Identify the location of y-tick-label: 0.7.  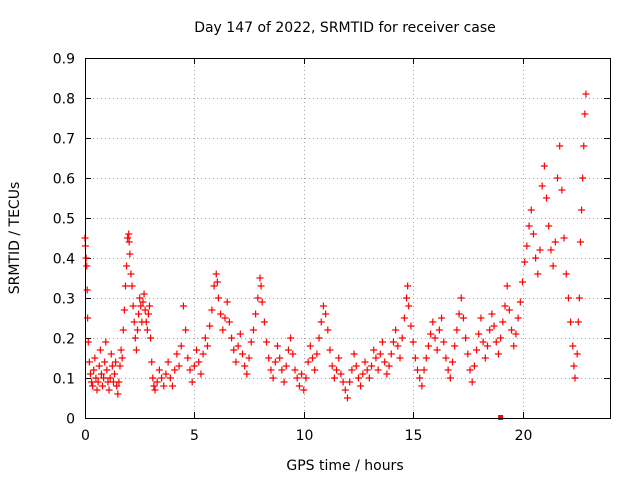
(64, 140).